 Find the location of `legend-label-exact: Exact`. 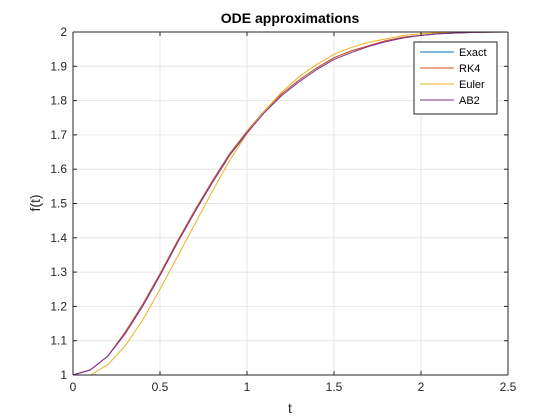

legend-label-exact: Exact is located at coordinates (473, 53).